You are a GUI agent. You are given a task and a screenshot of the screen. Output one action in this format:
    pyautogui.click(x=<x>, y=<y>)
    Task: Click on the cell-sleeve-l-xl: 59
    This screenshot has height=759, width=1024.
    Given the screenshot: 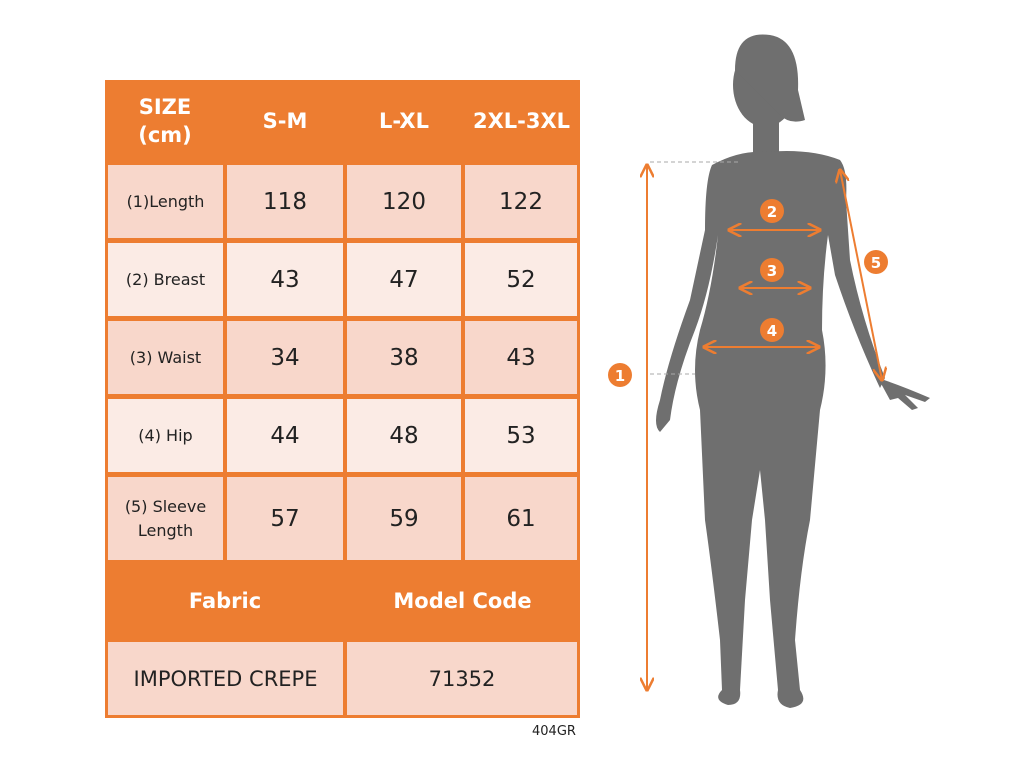 What is the action you would take?
    pyautogui.click(x=404, y=518)
    